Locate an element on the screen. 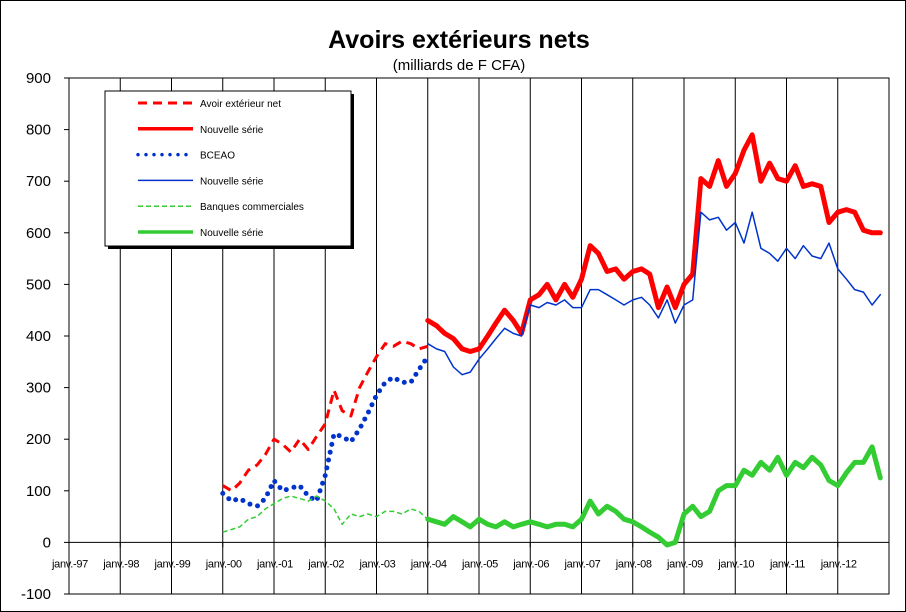  x-tick-label: janv.-05 is located at coordinates (479, 564).